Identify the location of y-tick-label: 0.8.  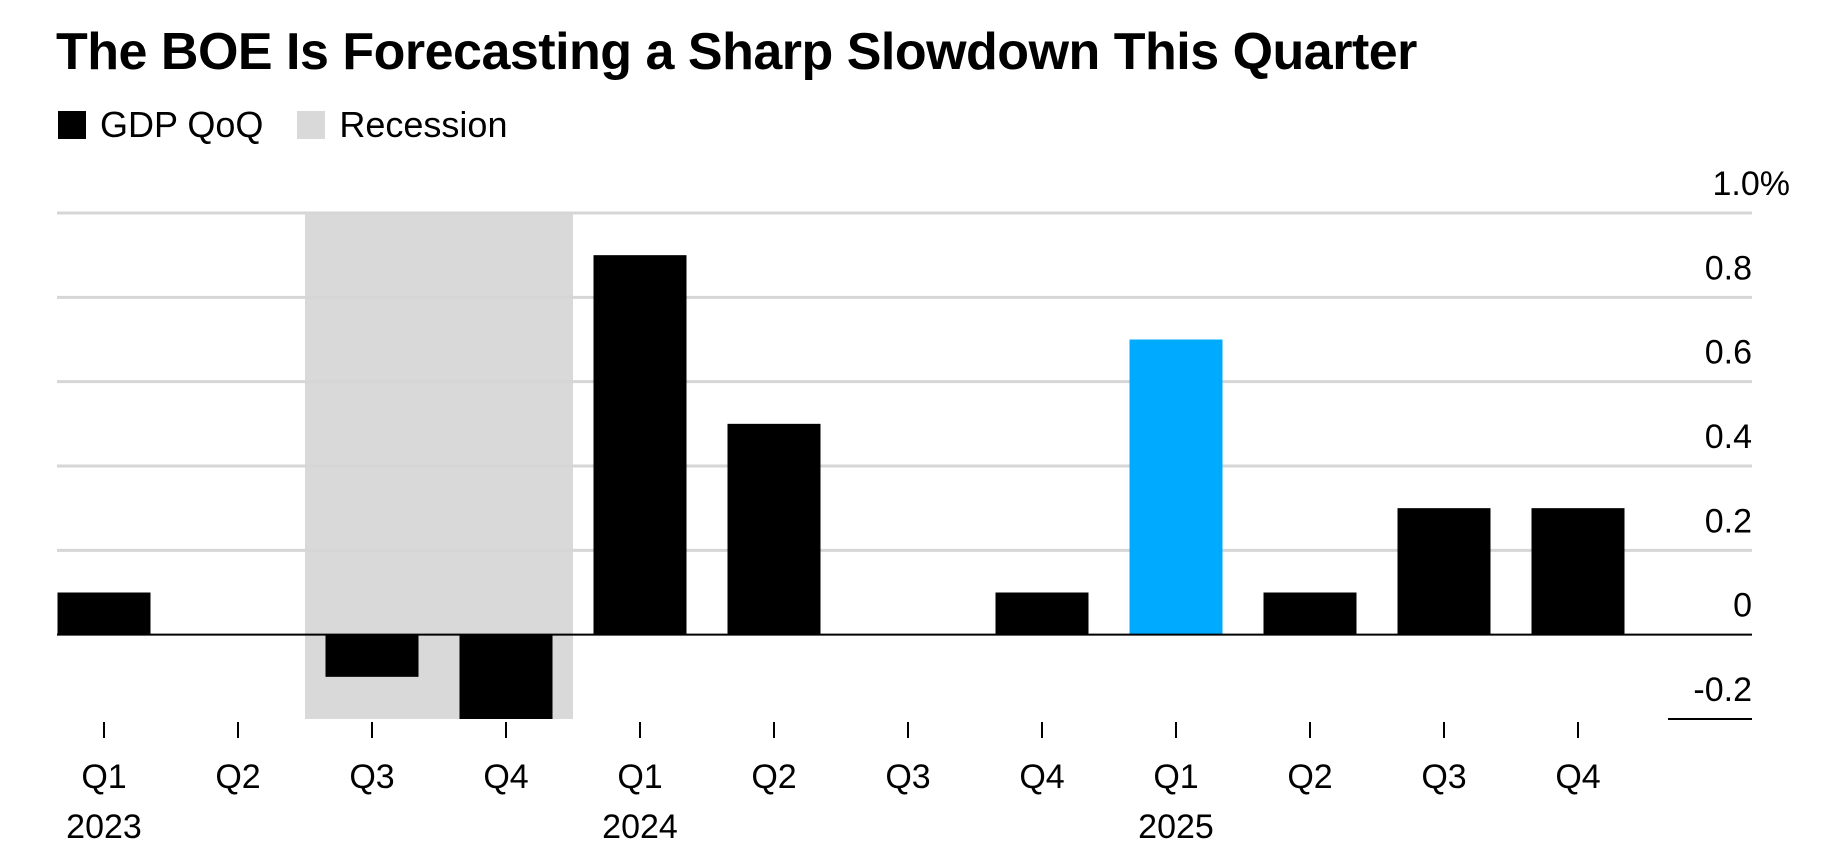
(1728, 268).